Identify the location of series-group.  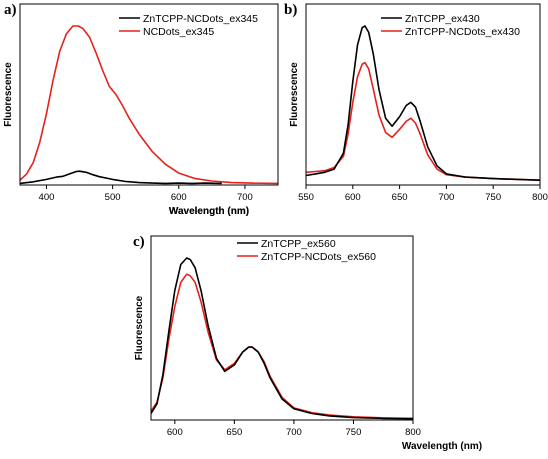
(423, 103).